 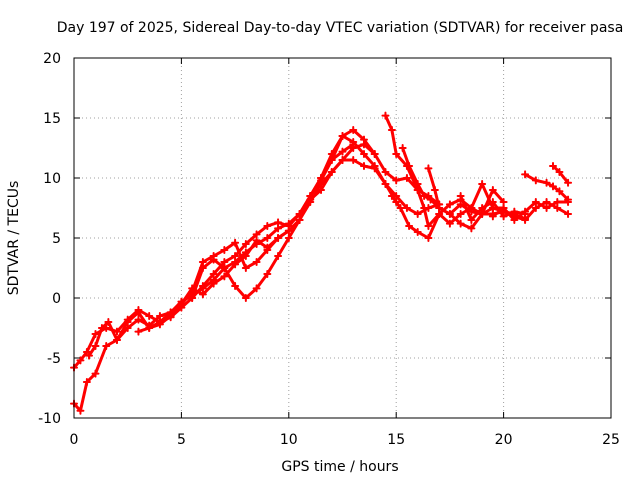 What do you see at coordinates (289, 440) in the screenshot?
I see `x-tick-label: 10` at bounding box center [289, 440].